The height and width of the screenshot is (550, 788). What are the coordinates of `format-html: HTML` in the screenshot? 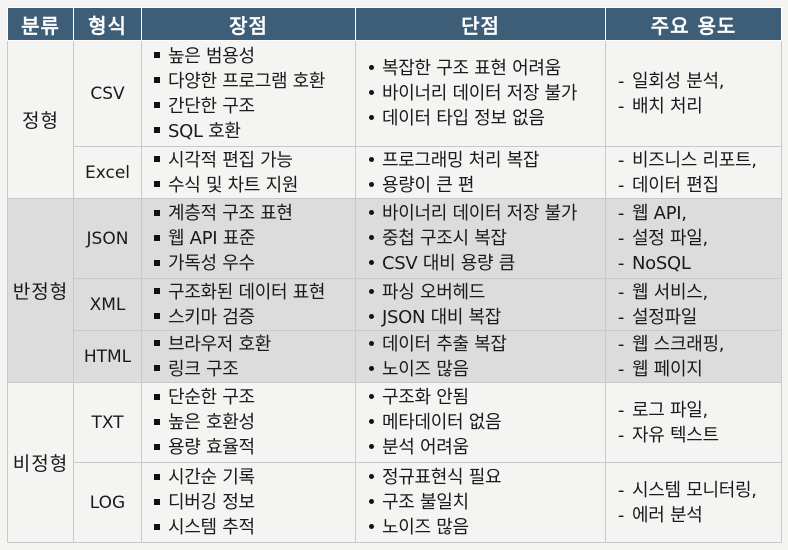 It's located at (107, 356).